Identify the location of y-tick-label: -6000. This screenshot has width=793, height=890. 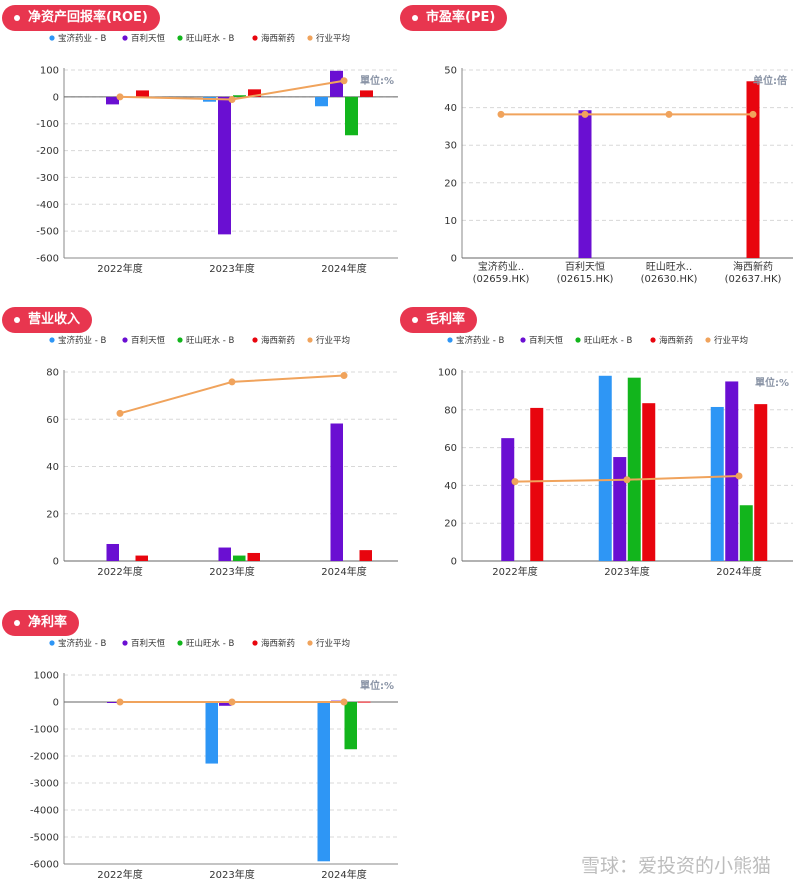
(44, 865).